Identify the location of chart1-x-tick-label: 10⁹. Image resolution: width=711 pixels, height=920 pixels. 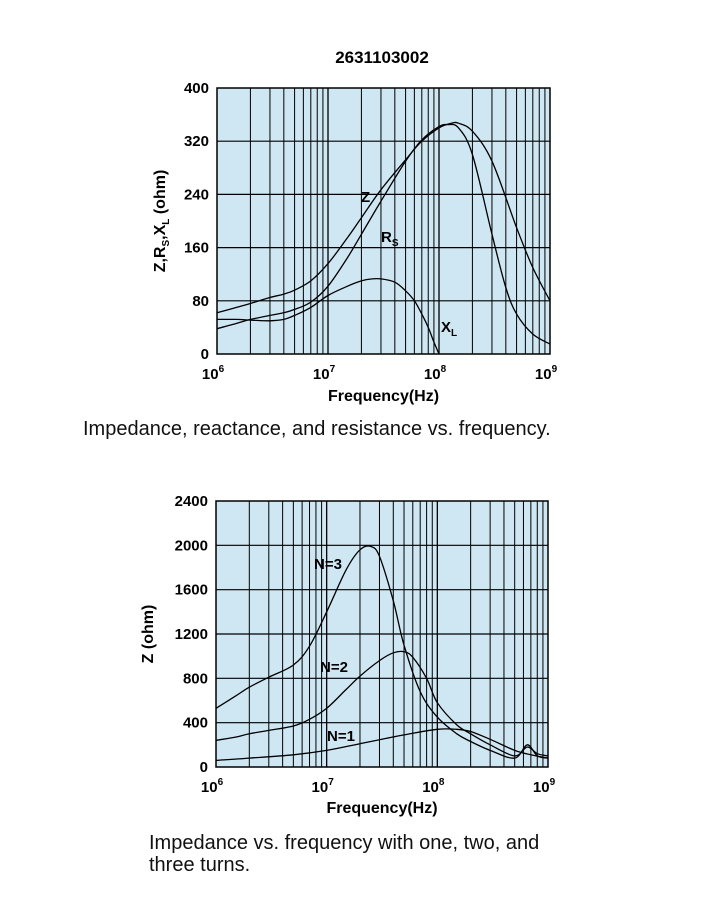
(546, 373).